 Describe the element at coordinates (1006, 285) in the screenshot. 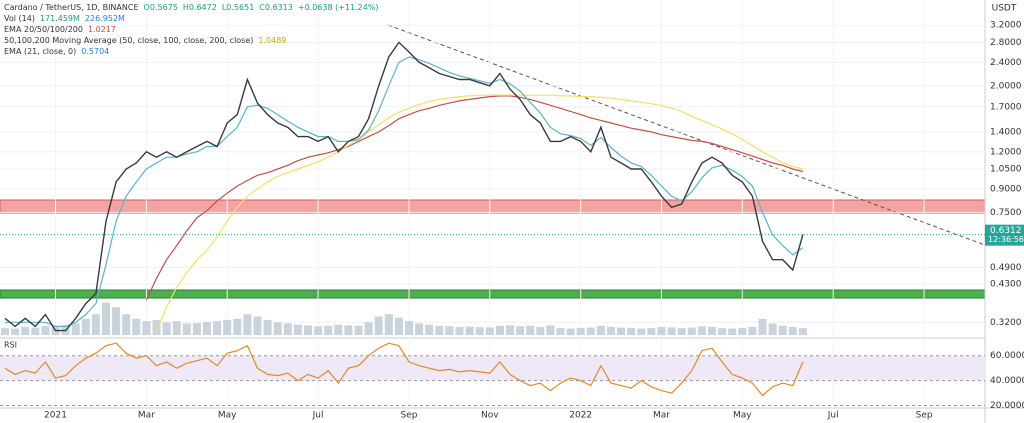

I see `y-tick-label: 0.4300` at that location.